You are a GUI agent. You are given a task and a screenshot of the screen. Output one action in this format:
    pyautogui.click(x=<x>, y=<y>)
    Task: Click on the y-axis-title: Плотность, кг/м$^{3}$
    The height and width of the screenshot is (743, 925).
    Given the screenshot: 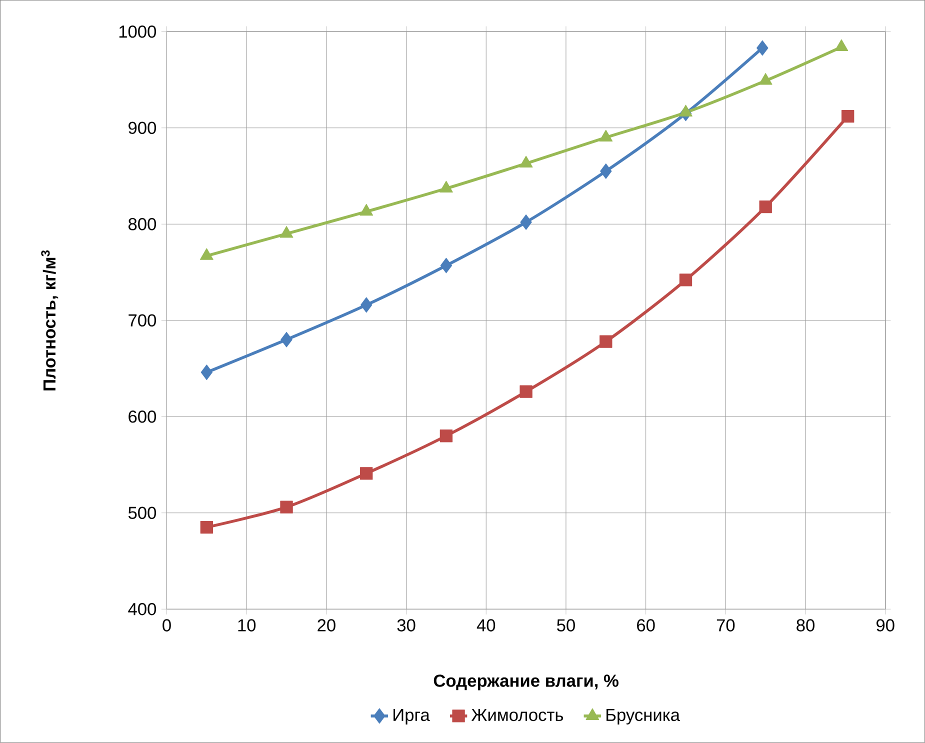 What is the action you would take?
    pyautogui.click(x=49, y=320)
    